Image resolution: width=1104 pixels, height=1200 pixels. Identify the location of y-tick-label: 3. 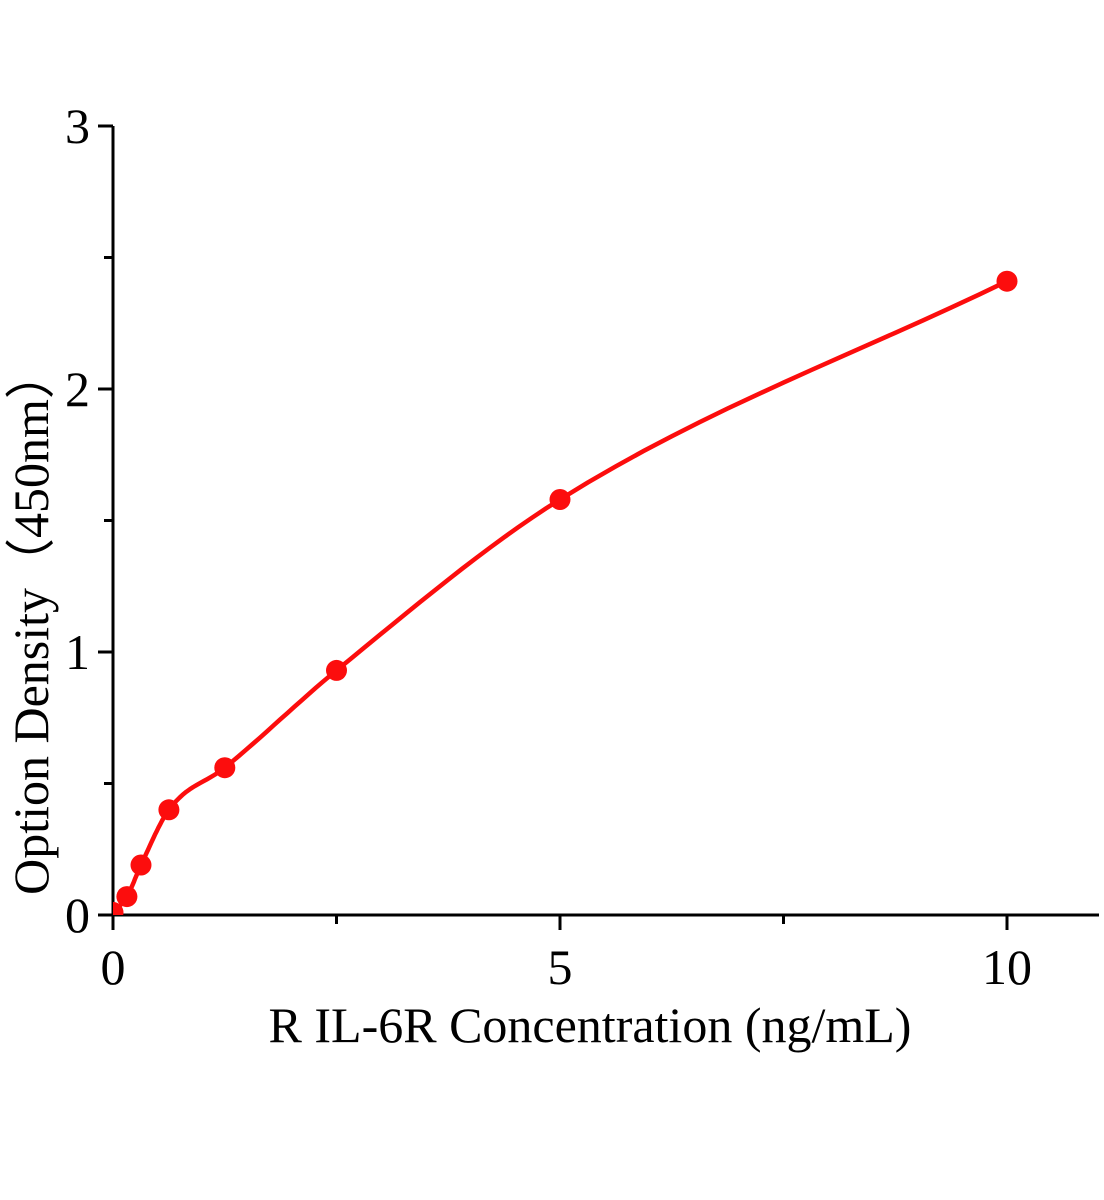
(77, 126).